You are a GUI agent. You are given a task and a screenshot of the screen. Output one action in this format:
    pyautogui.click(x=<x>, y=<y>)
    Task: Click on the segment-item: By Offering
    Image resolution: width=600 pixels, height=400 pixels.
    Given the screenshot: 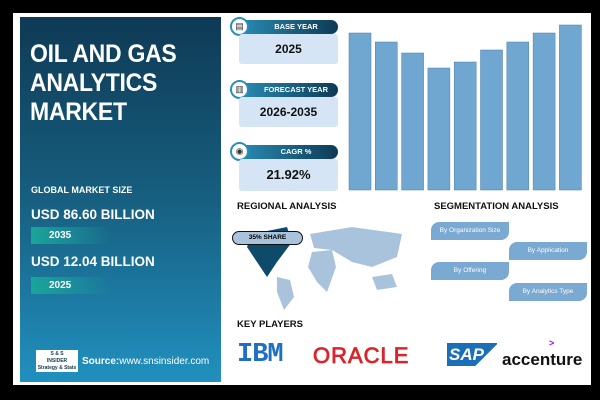 What is the action you would take?
    pyautogui.click(x=470, y=271)
    